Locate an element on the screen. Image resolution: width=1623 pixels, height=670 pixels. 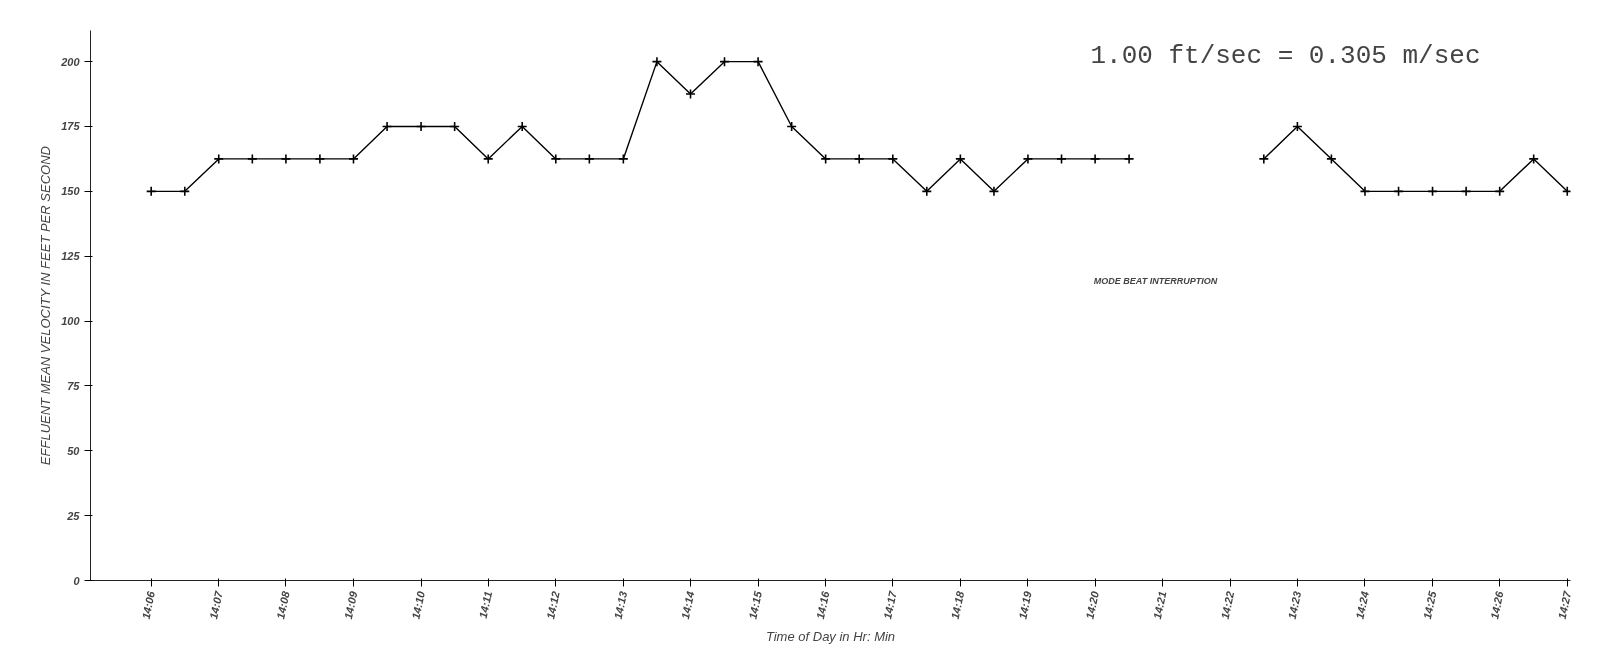
y-tick-label: 200 is located at coordinates (70, 61).